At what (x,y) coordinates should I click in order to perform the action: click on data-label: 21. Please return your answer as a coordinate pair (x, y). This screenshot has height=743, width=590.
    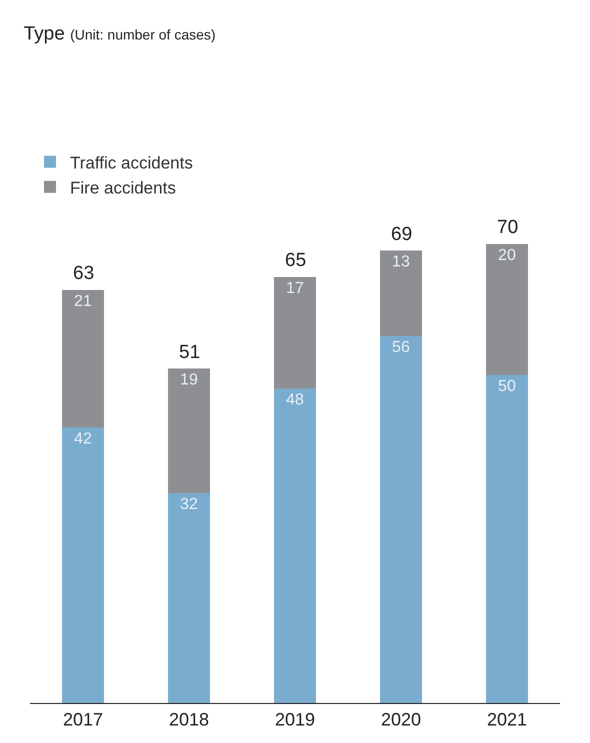
    Looking at the image, I should click on (83, 301).